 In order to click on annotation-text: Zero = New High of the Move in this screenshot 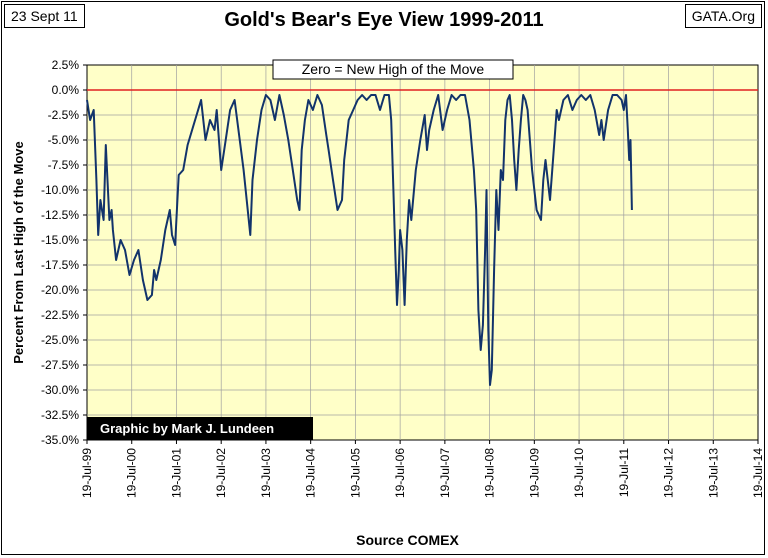, I will do `click(393, 69)`.